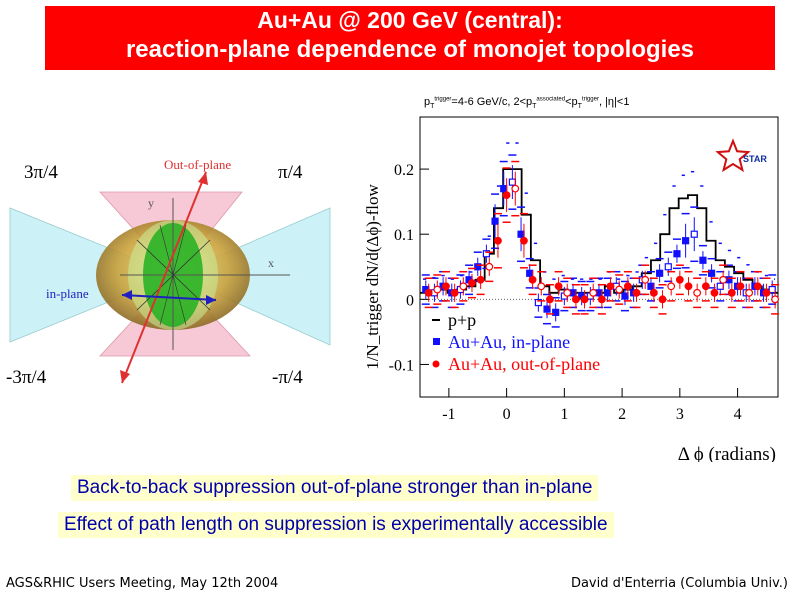  What do you see at coordinates (564, 414) in the screenshot?
I see `x-tick-label: 1` at bounding box center [564, 414].